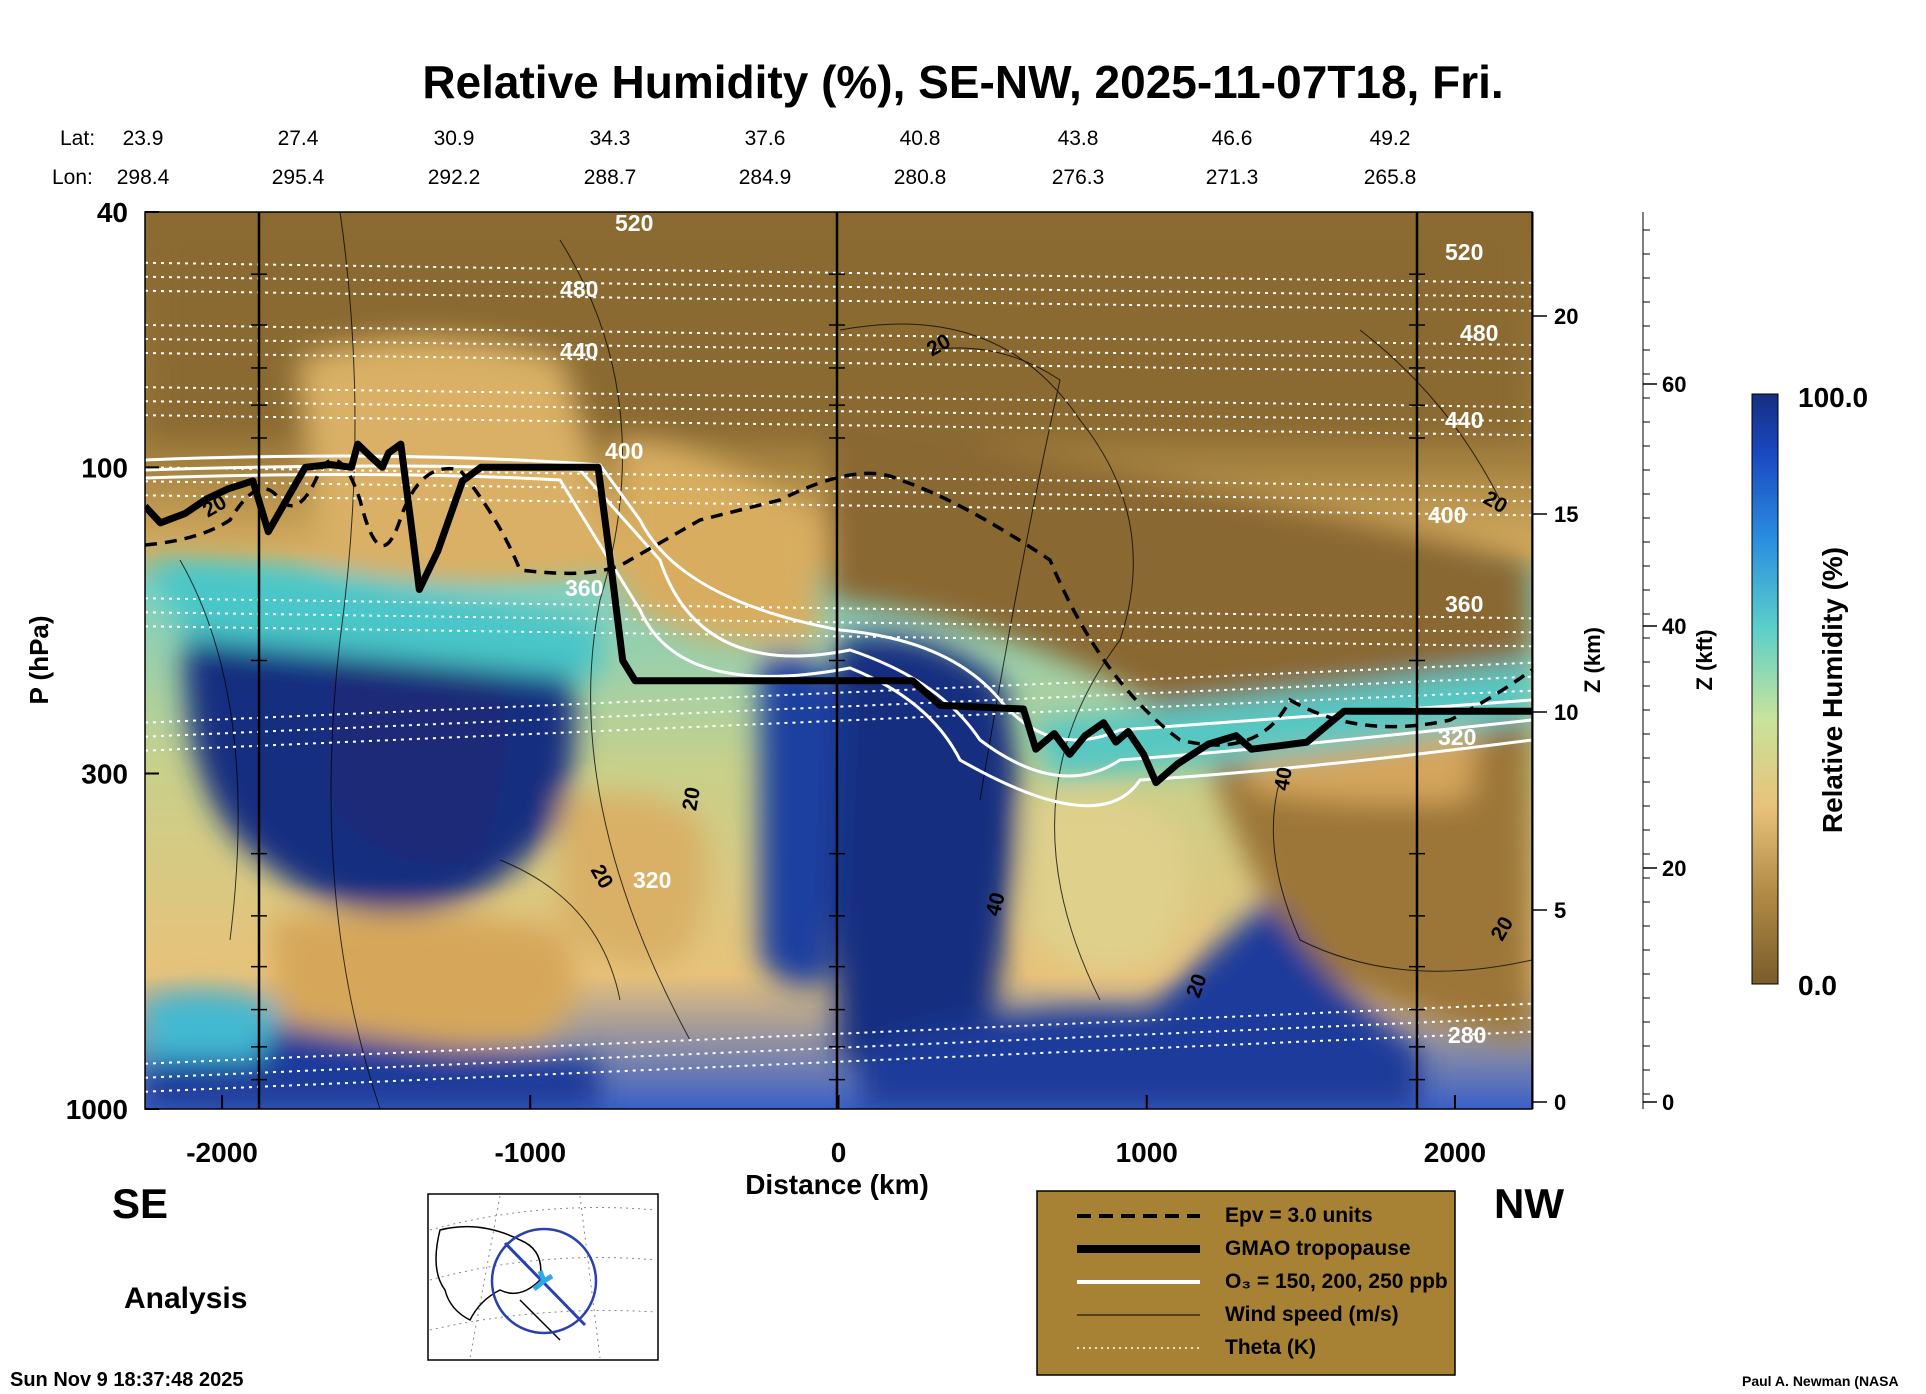 The image size is (1926, 1394). Describe the element at coordinates (1668, 1102) in the screenshot. I see `z-kft-tick-label: 0` at that location.